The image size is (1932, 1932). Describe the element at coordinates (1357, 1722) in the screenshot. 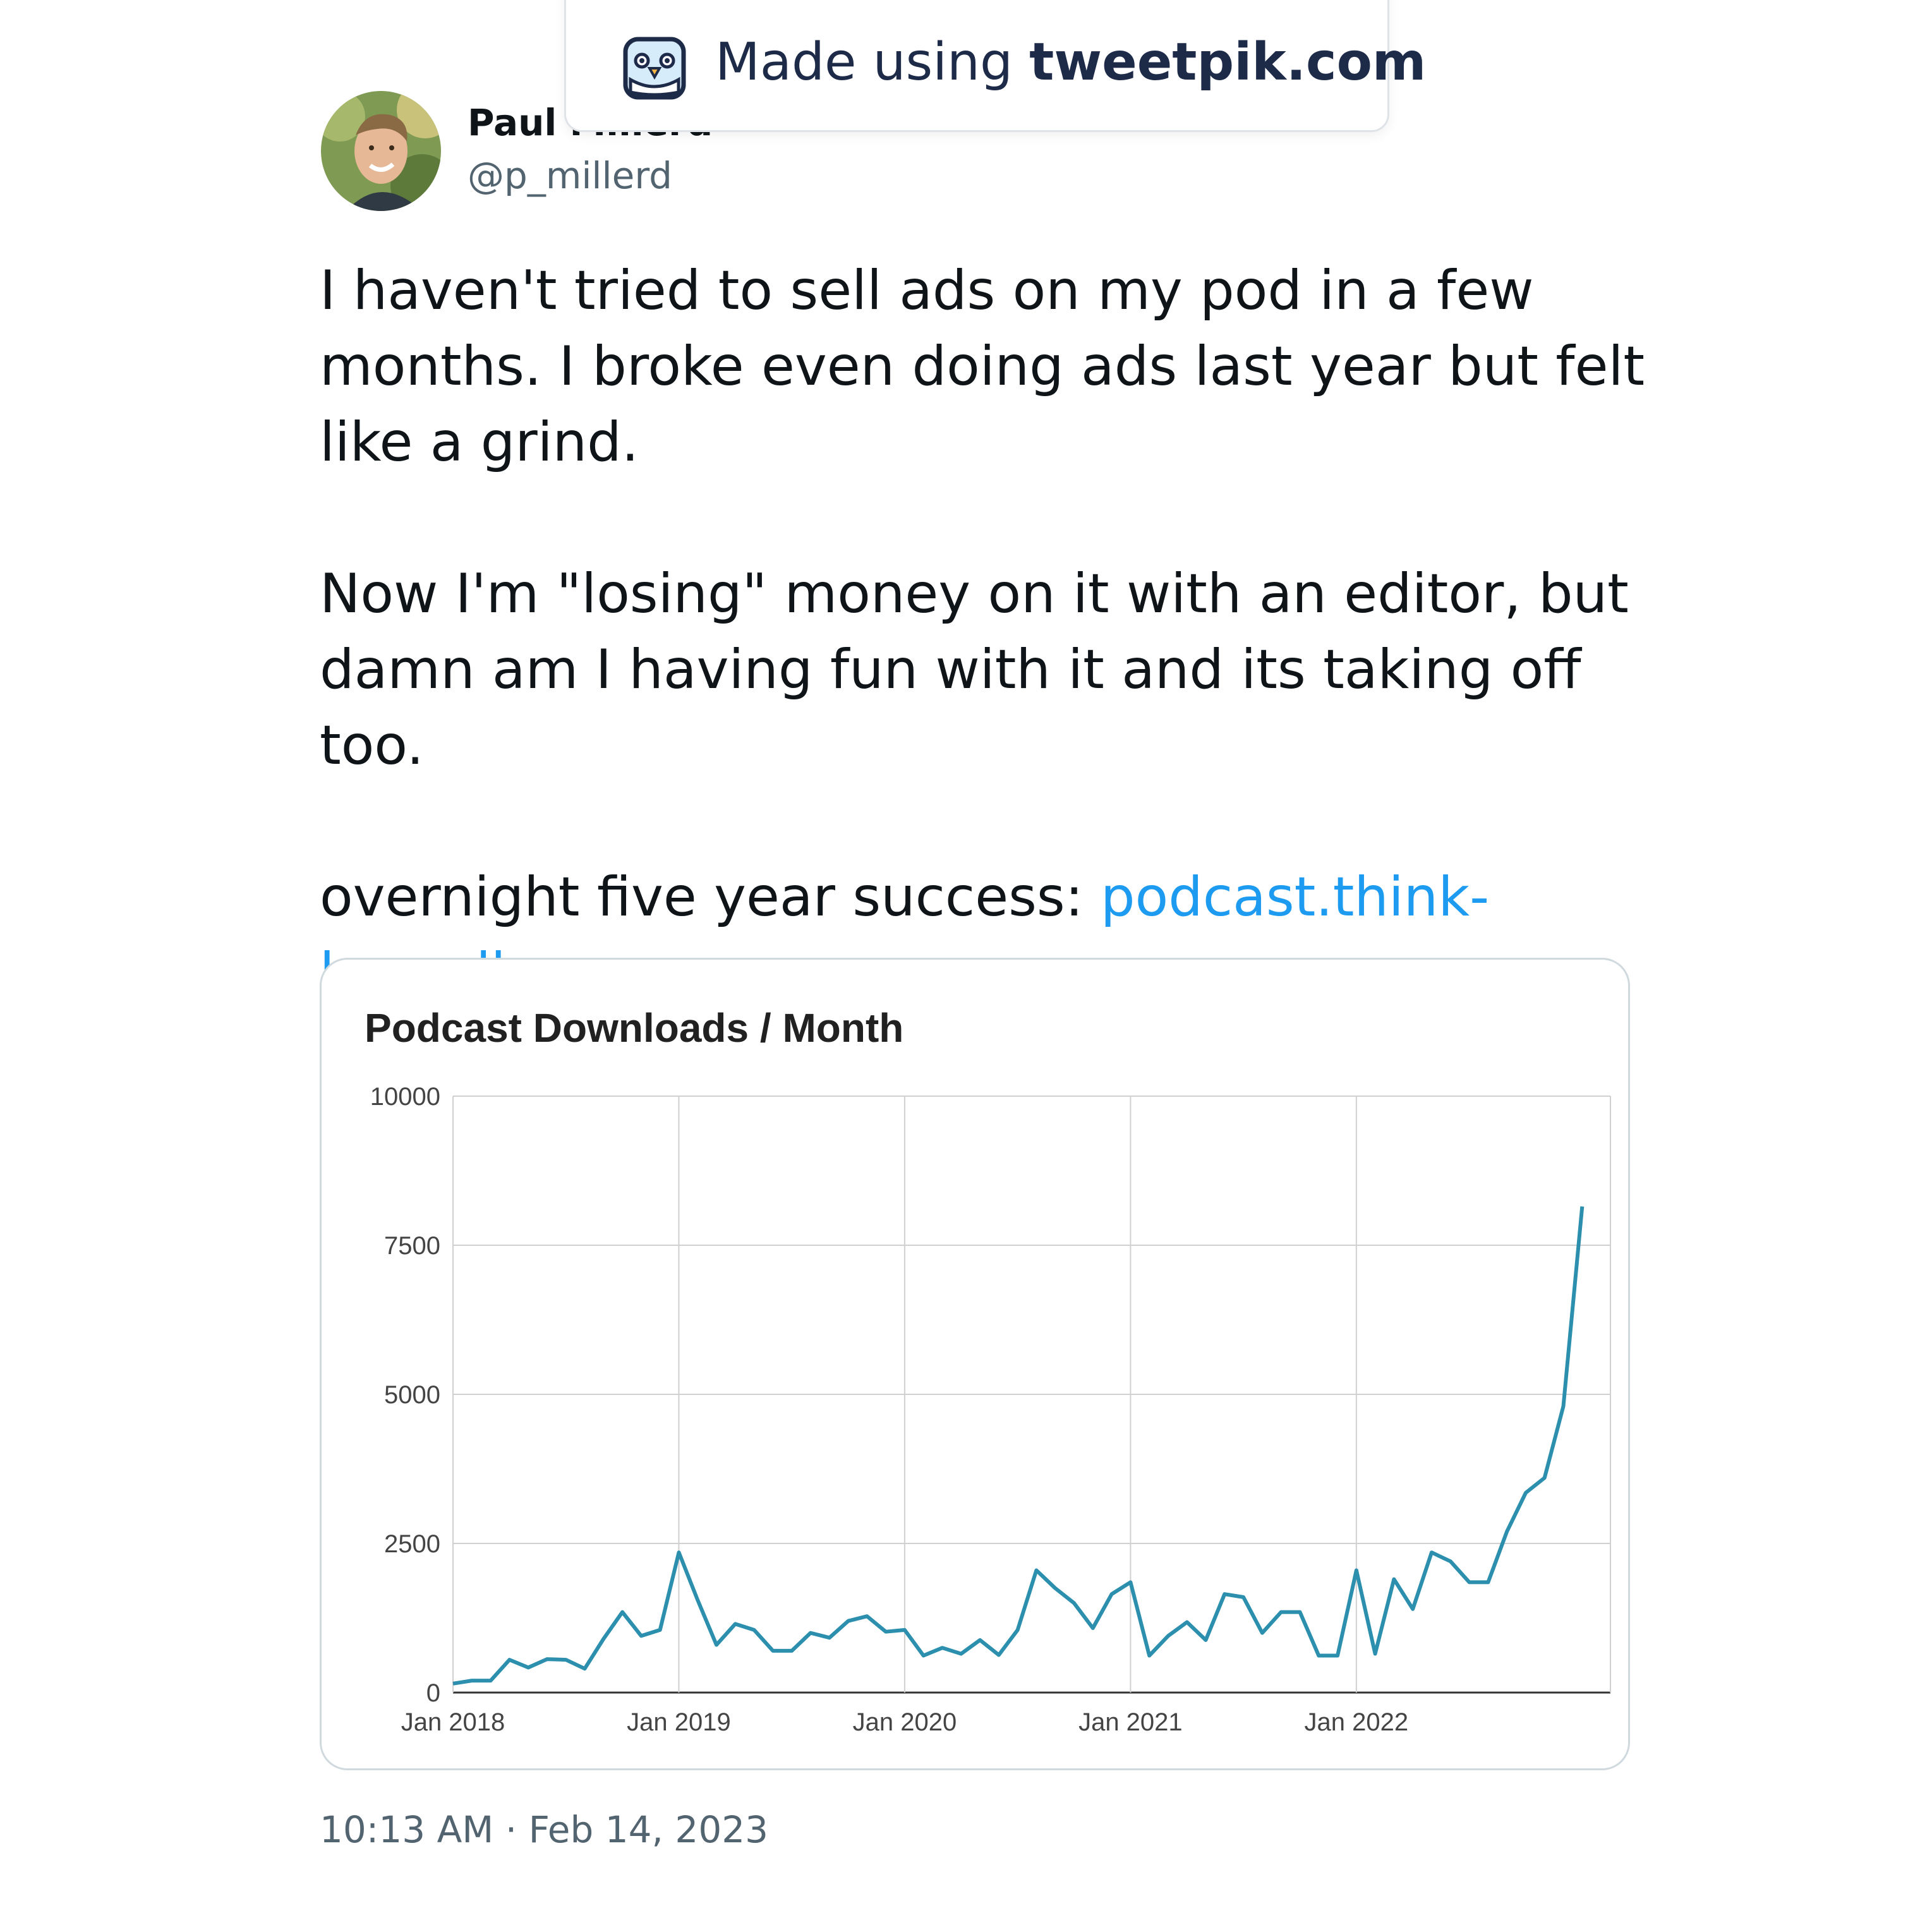

I see `x-tick-label: Jan 2022` at that location.